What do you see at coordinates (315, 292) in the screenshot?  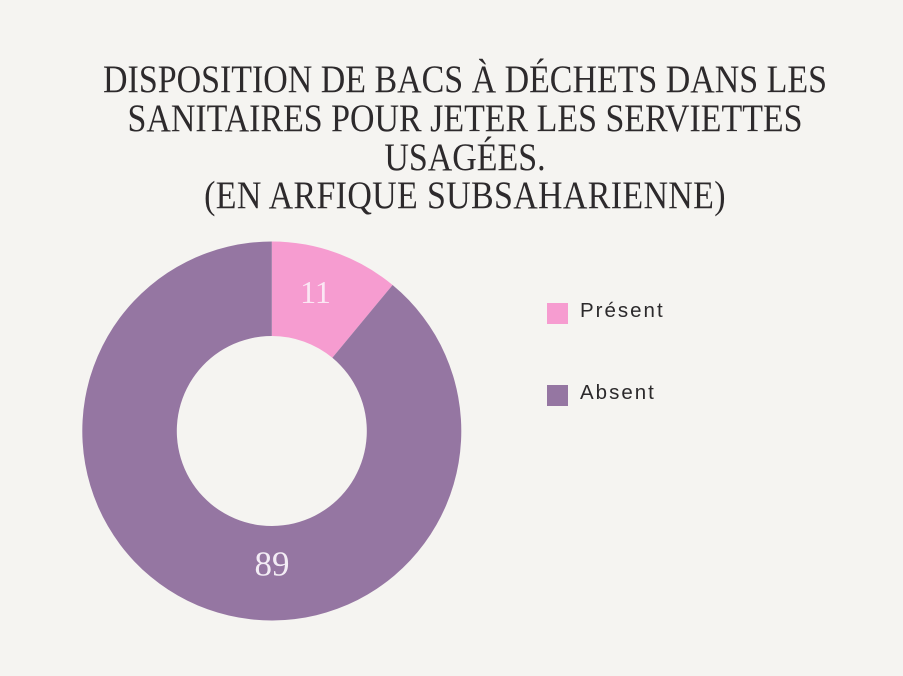 I see `svg-text: 11` at bounding box center [315, 292].